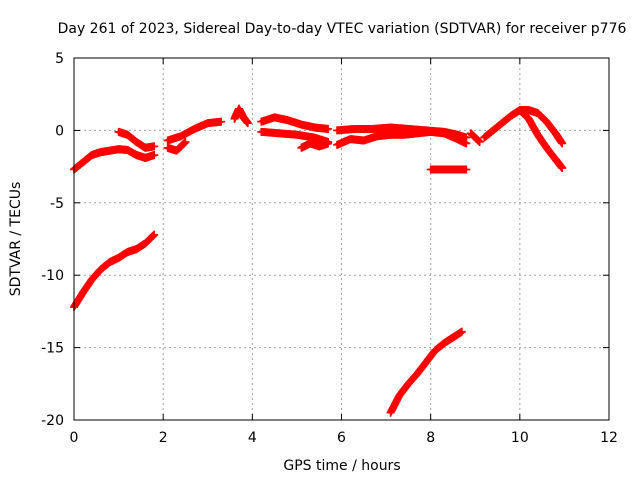 The height and width of the screenshot is (480, 640). I want to click on y-tick-label: -10, so click(52, 276).